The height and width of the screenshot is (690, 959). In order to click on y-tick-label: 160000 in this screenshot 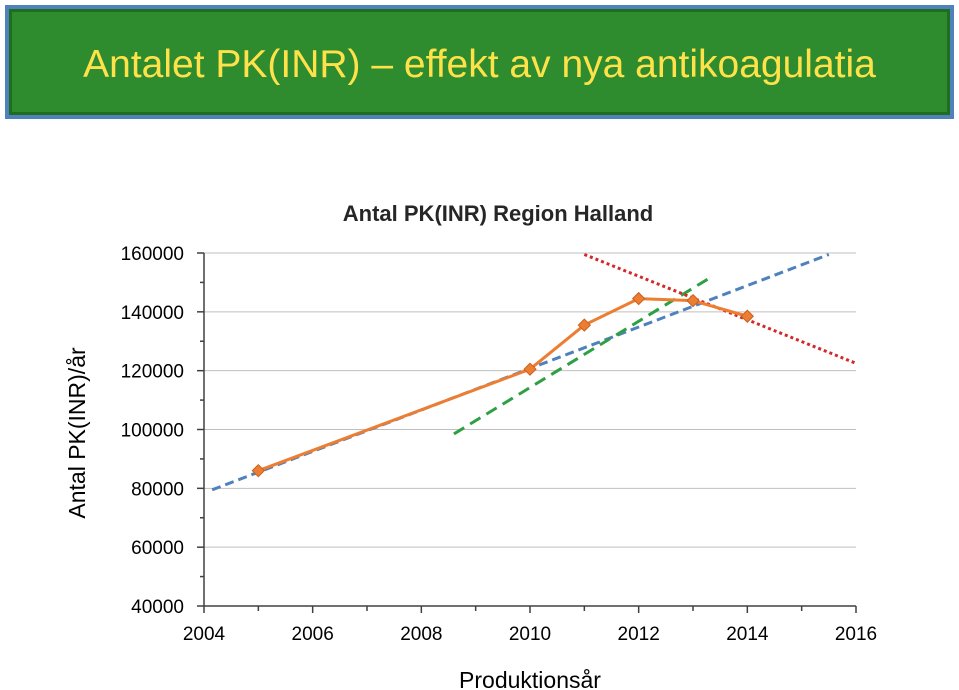, I will do `click(152, 254)`.